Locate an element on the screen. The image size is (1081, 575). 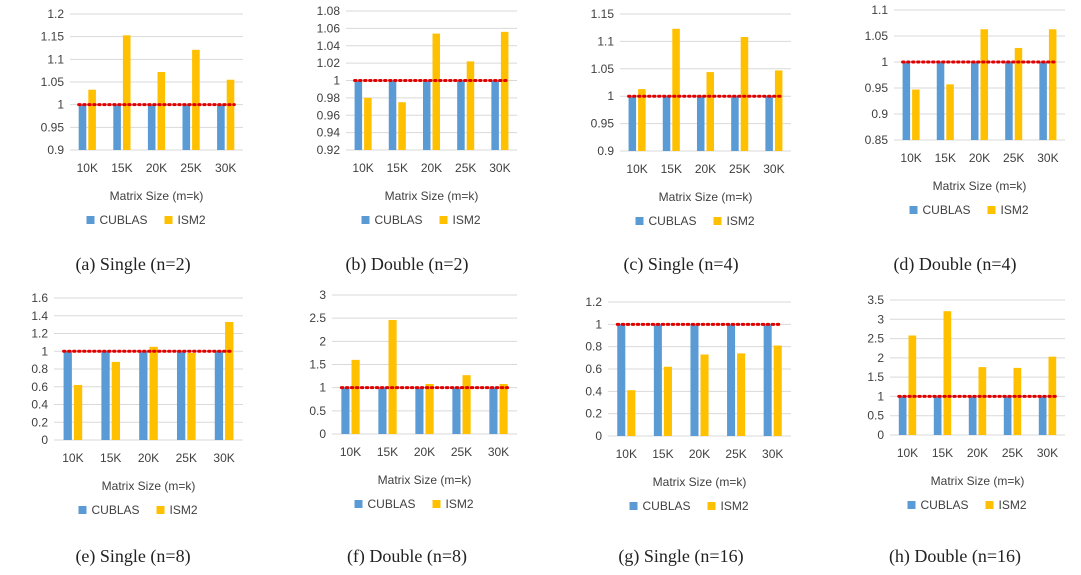
y-tick-label: 2 is located at coordinates (880, 358).